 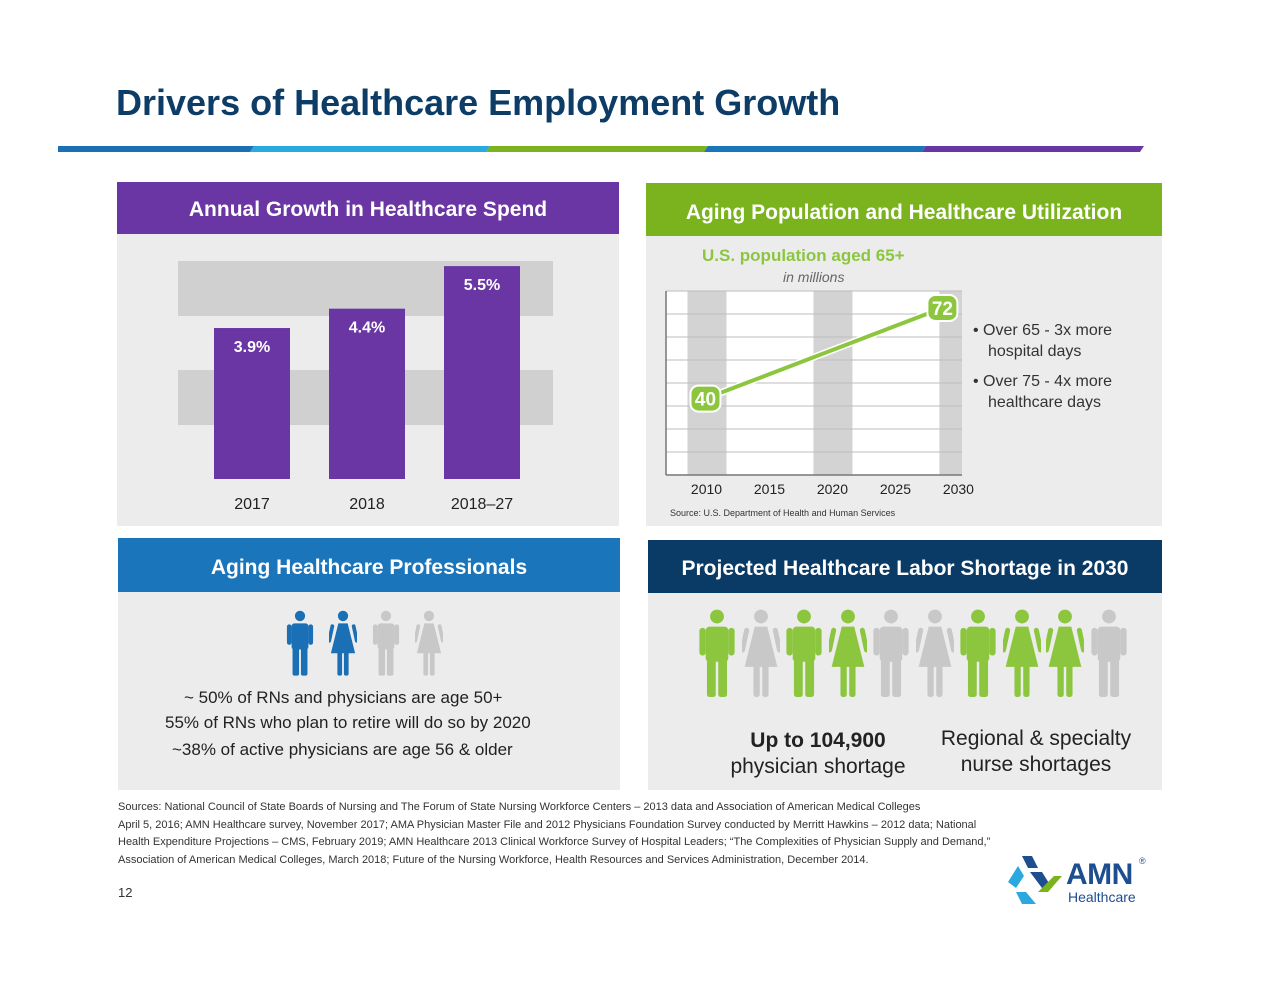 What do you see at coordinates (895, 489) in the screenshot?
I see `x-tick-label: 2025` at bounding box center [895, 489].